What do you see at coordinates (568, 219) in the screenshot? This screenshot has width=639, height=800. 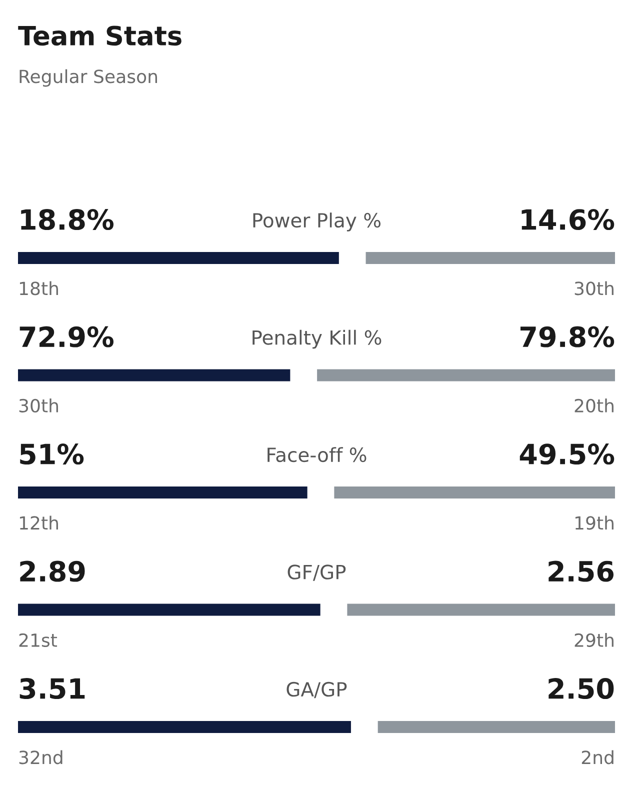 I see `data-label: 14.6%` at bounding box center [568, 219].